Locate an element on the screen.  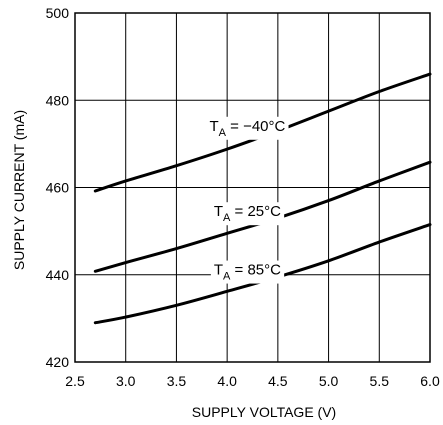
x-tick-labels: 2.5 3.0 3.5 4.0 4.5 5.0 5.5 6.0 is located at coordinates (252, 381).